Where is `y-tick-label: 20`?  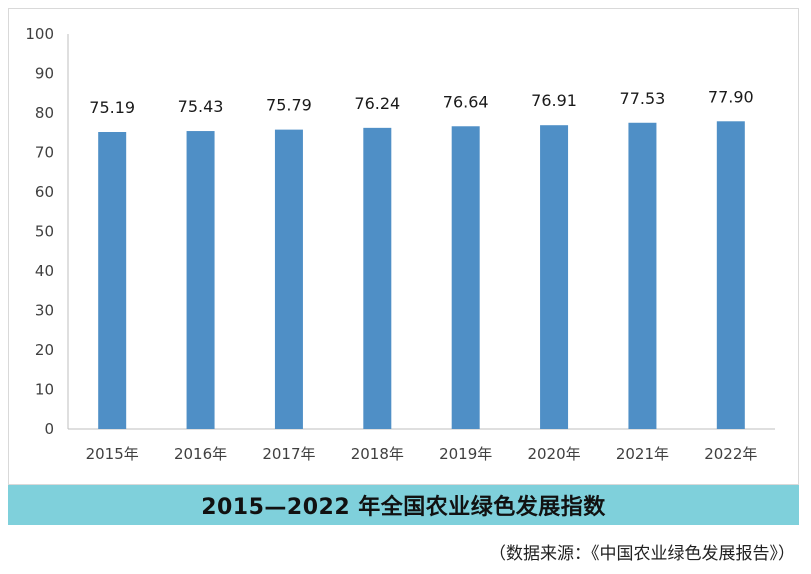
y-tick-label: 20 is located at coordinates (44, 350).